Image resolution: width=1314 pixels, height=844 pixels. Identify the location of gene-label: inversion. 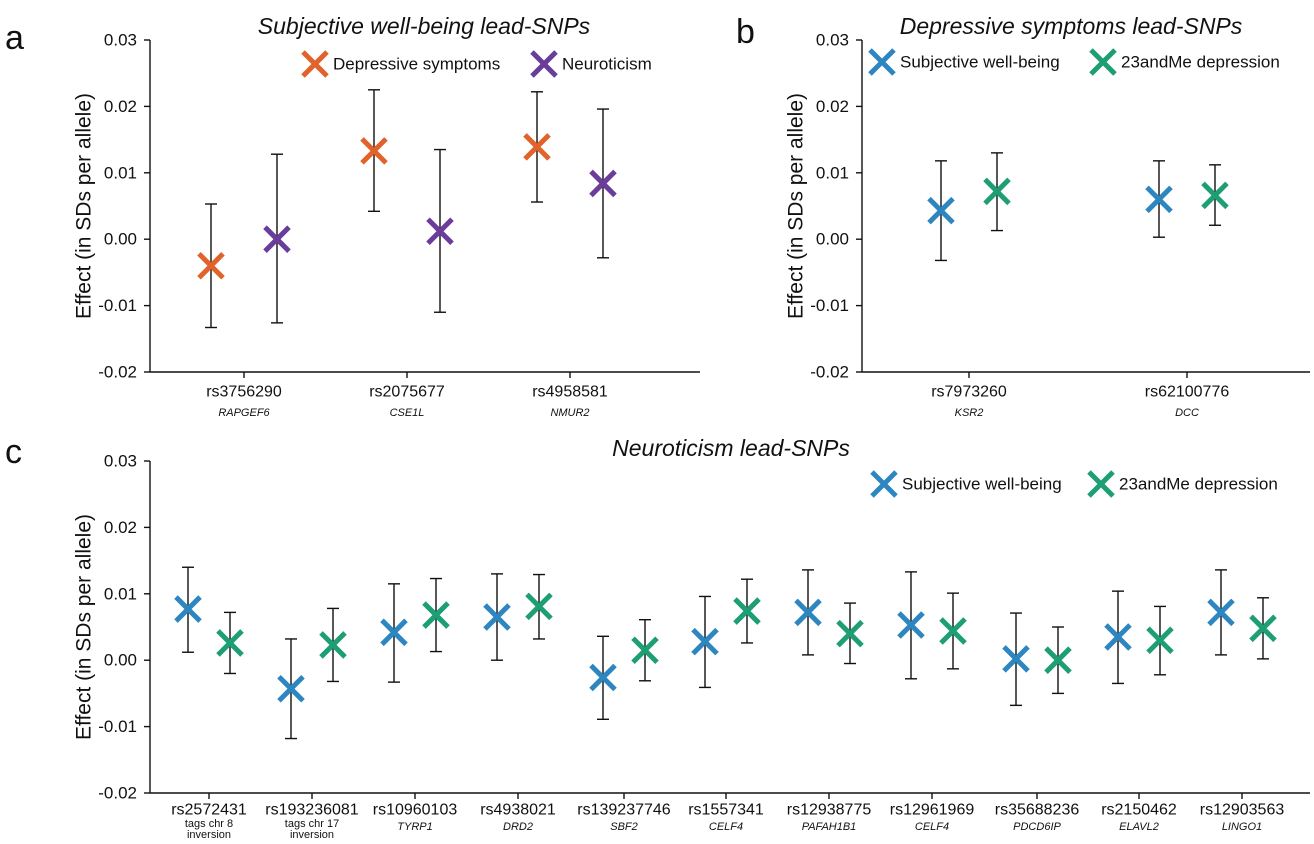
(209, 835).